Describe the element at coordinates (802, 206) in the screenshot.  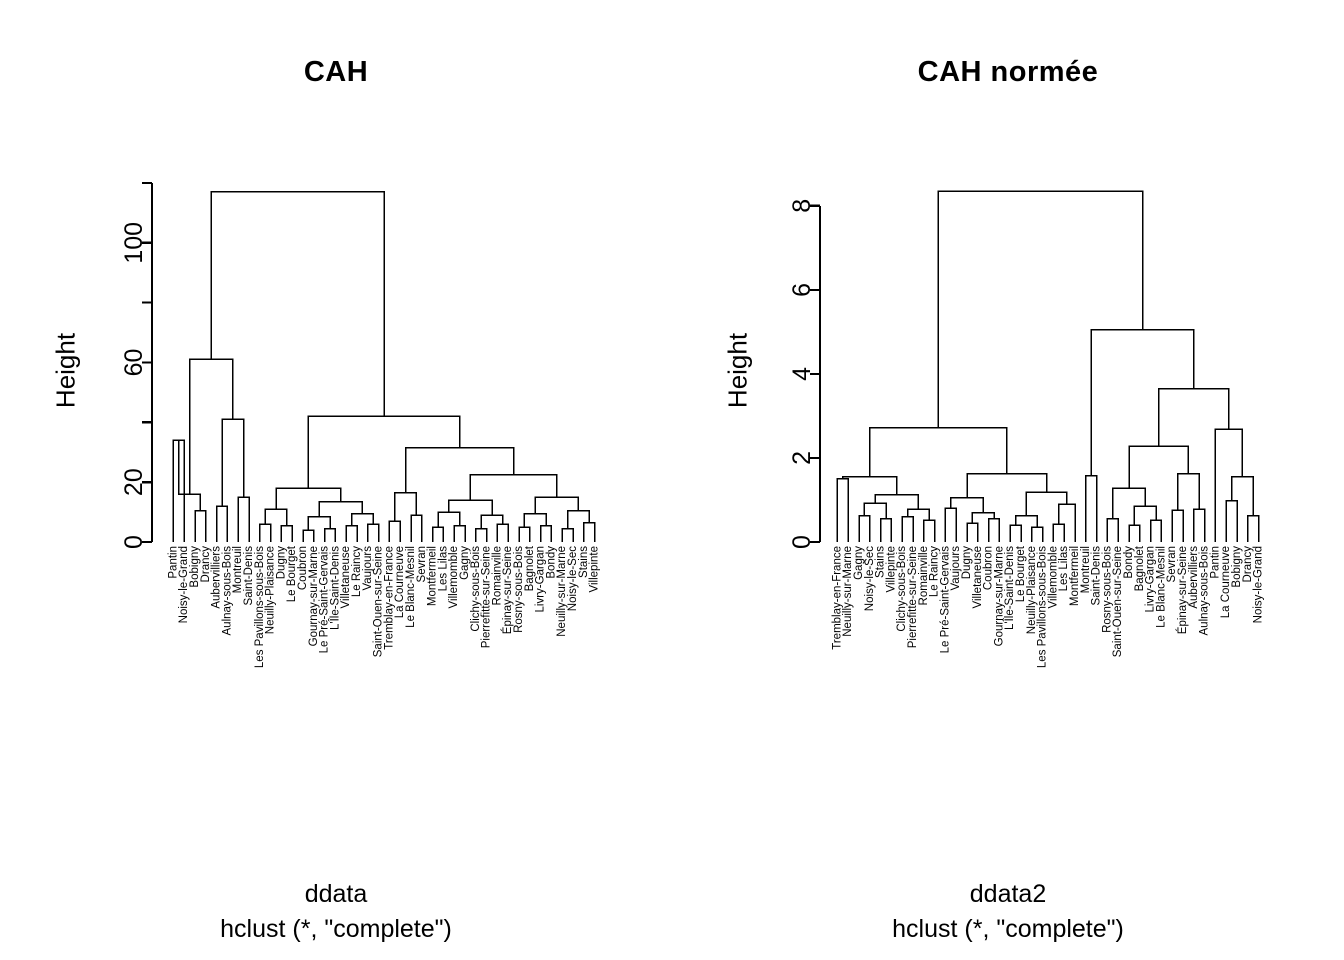
I see `y-tick-label: 8` at that location.